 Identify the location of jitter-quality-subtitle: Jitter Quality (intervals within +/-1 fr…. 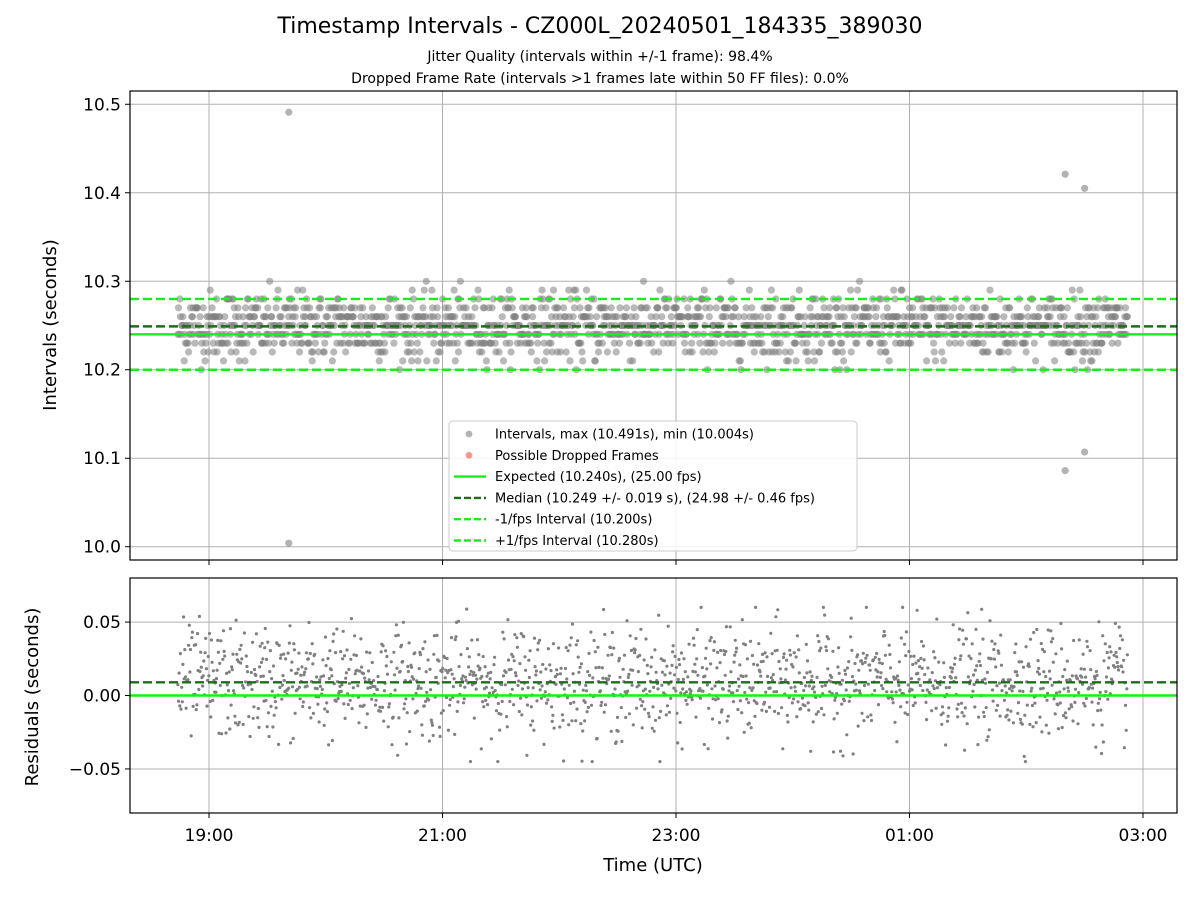
(600, 57).